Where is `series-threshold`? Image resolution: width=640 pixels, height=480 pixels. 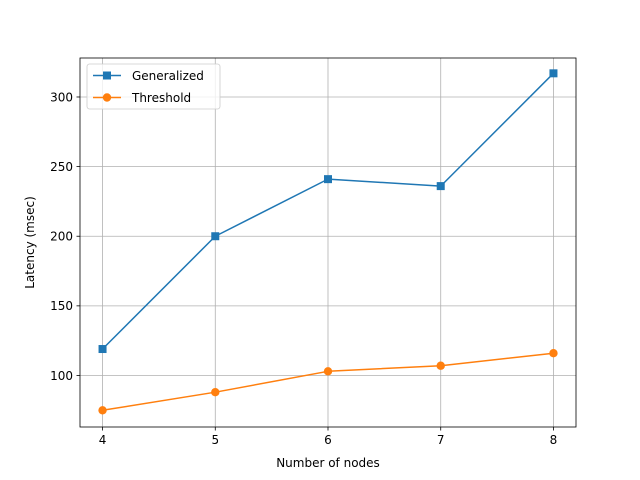
series-threshold is located at coordinates (328, 382).